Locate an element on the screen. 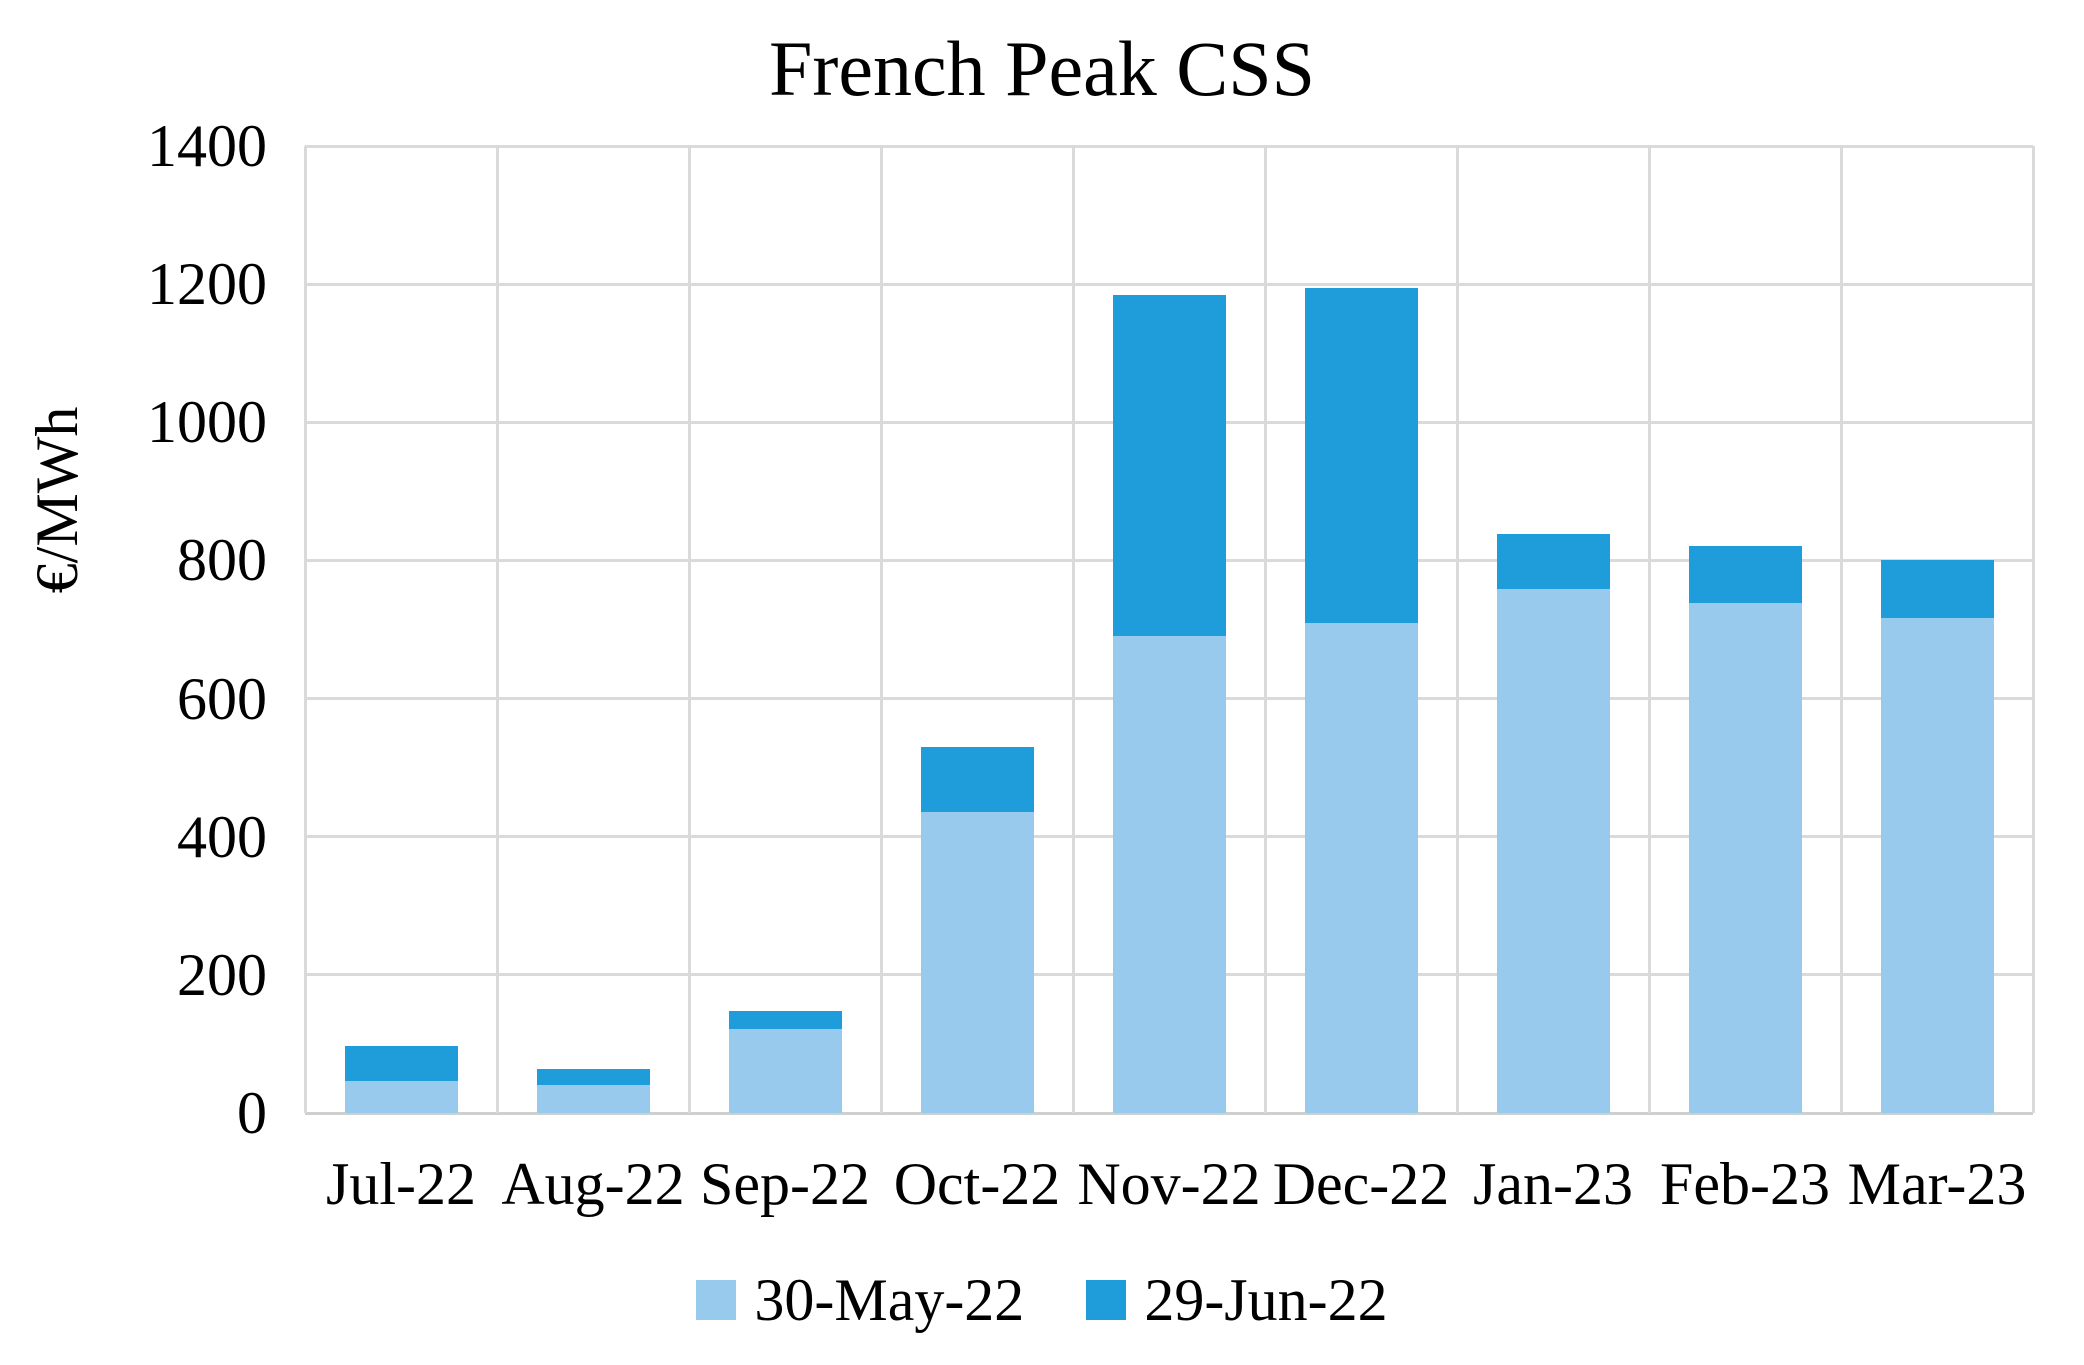 This screenshot has height=1365, width=2084. legend-label: 29-Jun-22 is located at coordinates (1266, 1300).